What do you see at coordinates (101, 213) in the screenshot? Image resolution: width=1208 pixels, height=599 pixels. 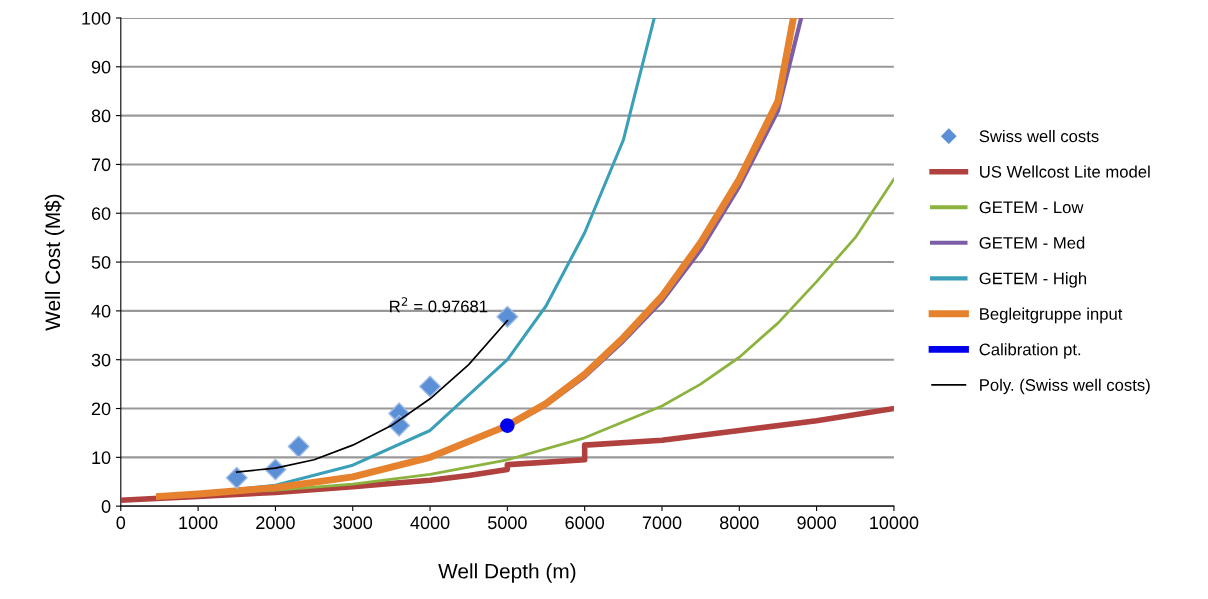 I see `y-tick-label: 60` at bounding box center [101, 213].